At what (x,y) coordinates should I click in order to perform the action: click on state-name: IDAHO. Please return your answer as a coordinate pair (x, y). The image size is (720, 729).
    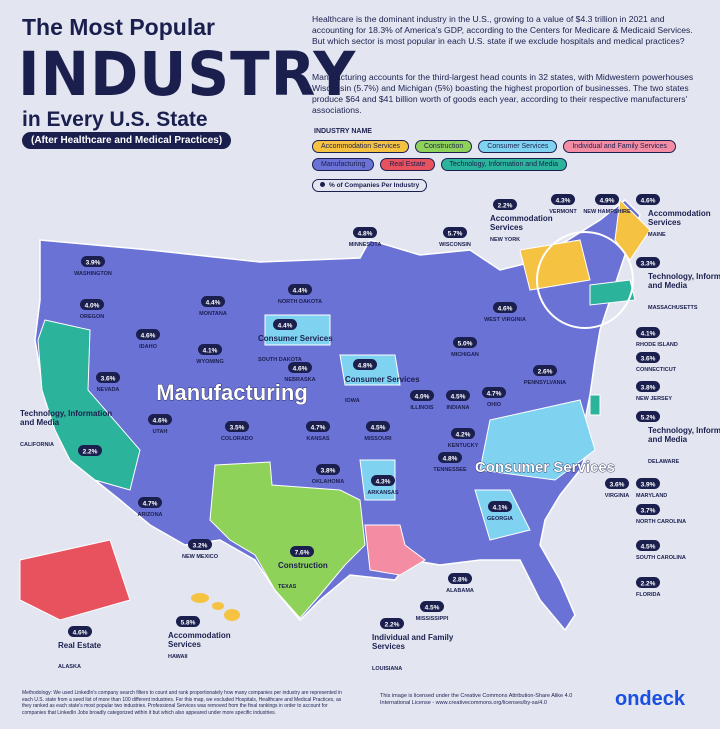
    Looking at the image, I should click on (148, 347).